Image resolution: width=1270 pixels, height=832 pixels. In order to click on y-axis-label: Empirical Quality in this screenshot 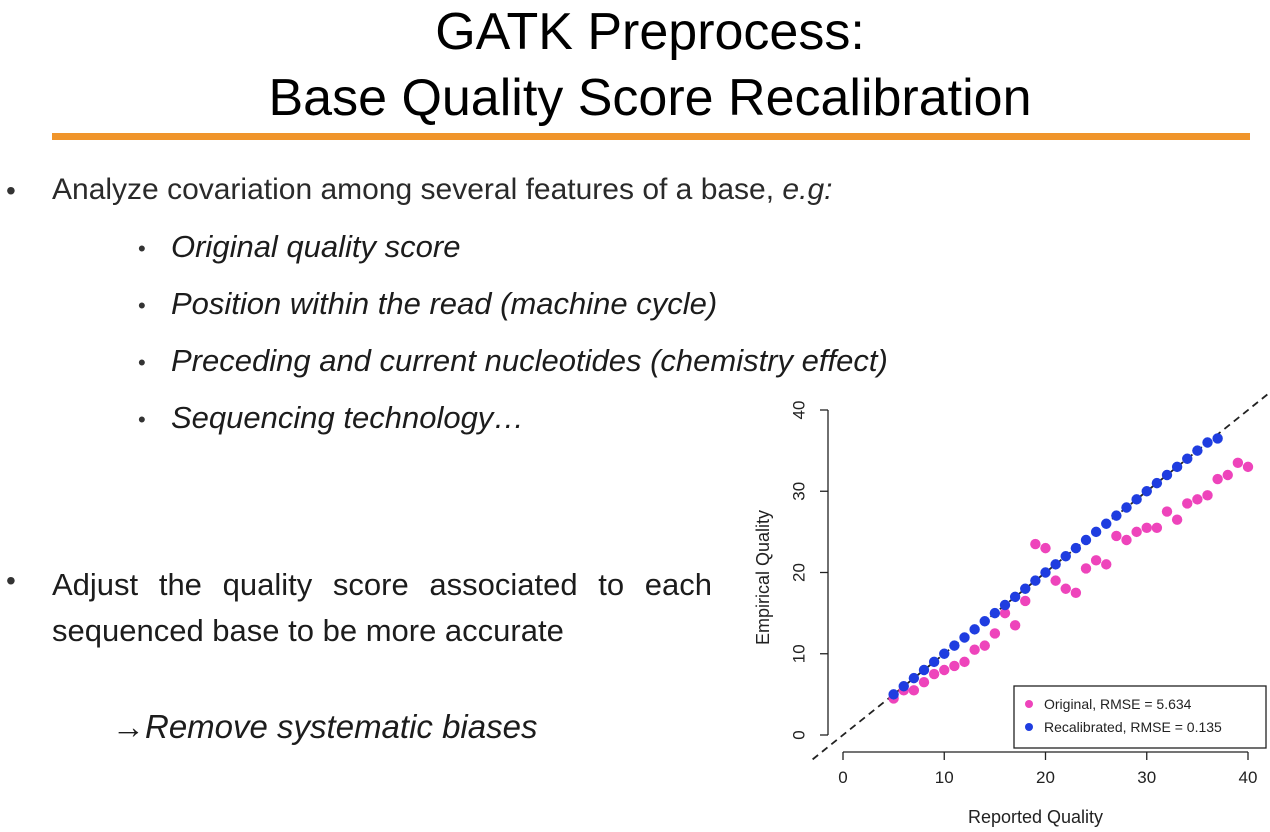, I will do `click(763, 577)`.